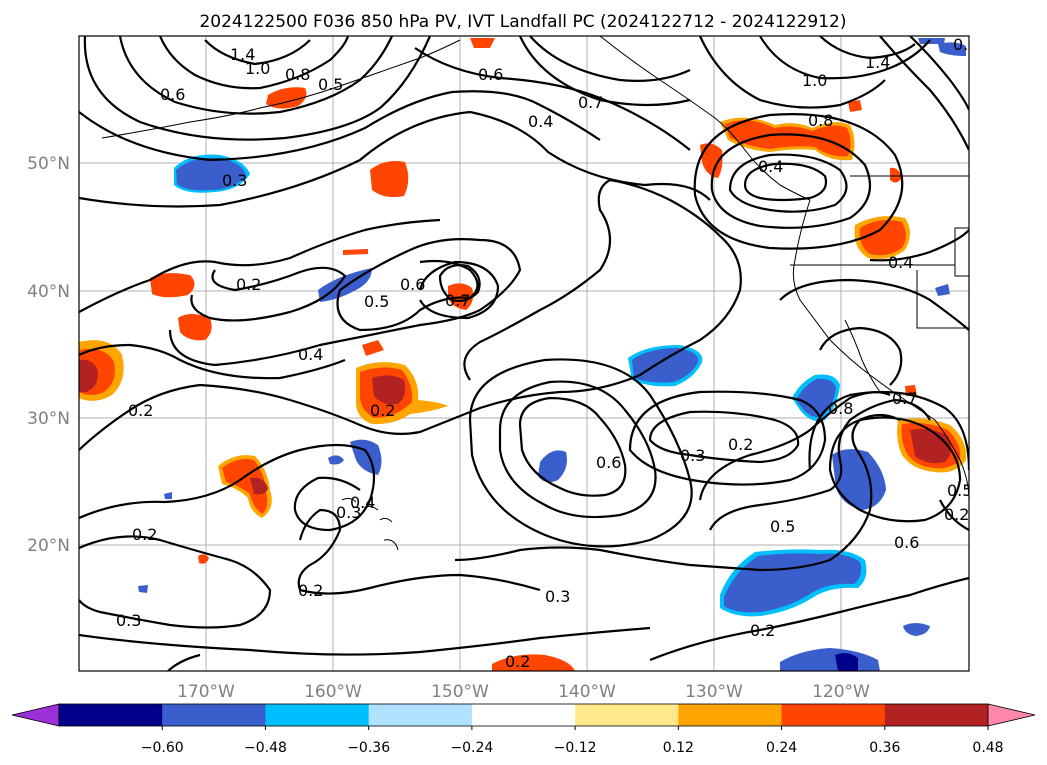  Describe the element at coordinates (678, 748) in the screenshot. I see `colorbar-tick-label: 0.12` at that location.